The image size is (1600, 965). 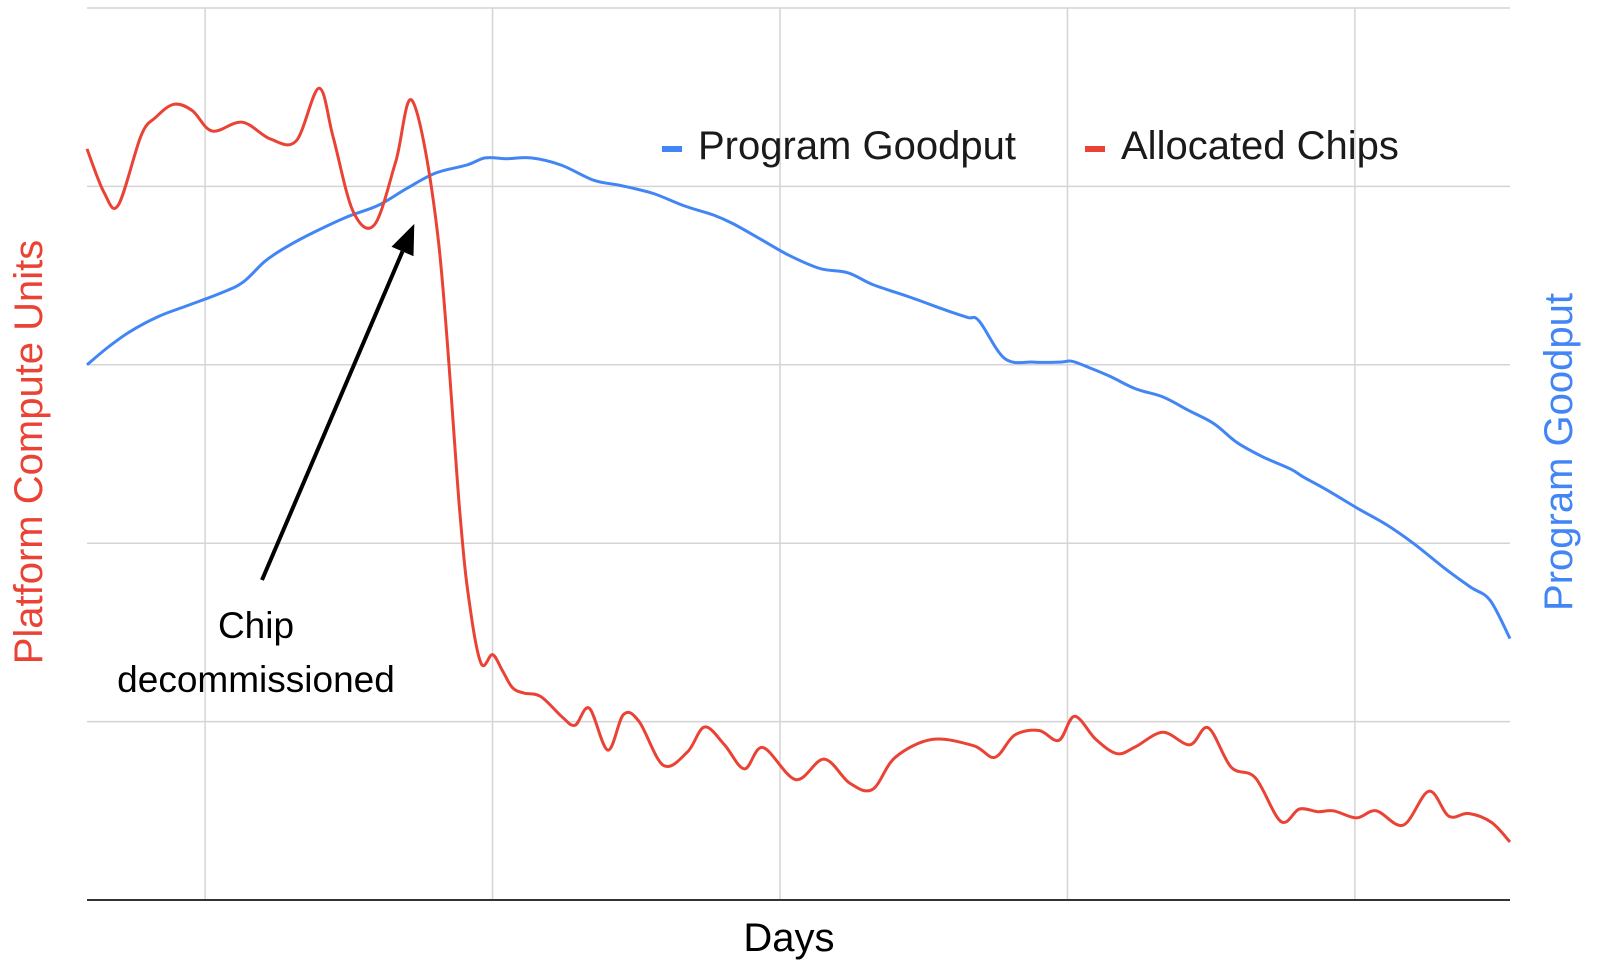 I want to click on legend-label-program-goodput: Program Goodput, so click(x=857, y=146).